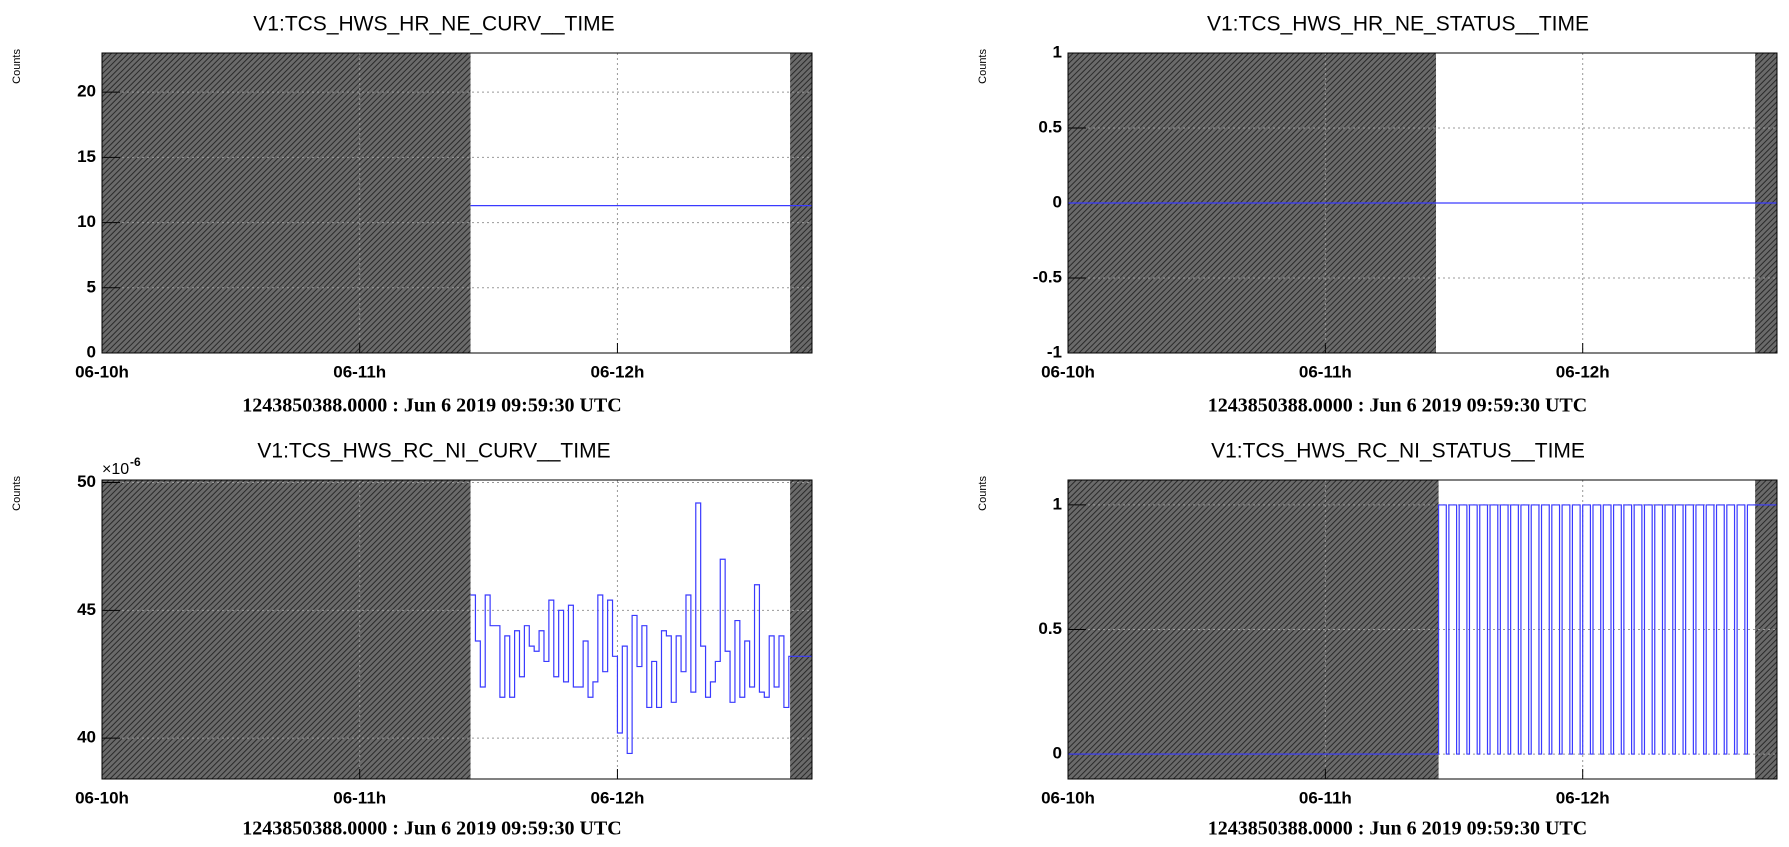 The width and height of the screenshot is (1789, 847). Describe the element at coordinates (86, 156) in the screenshot. I see `y-tick-label: 15` at that location.